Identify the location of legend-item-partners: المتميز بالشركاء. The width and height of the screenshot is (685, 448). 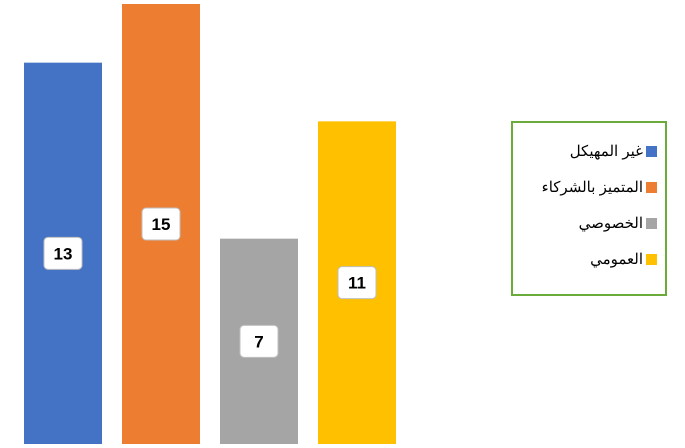
(585, 187).